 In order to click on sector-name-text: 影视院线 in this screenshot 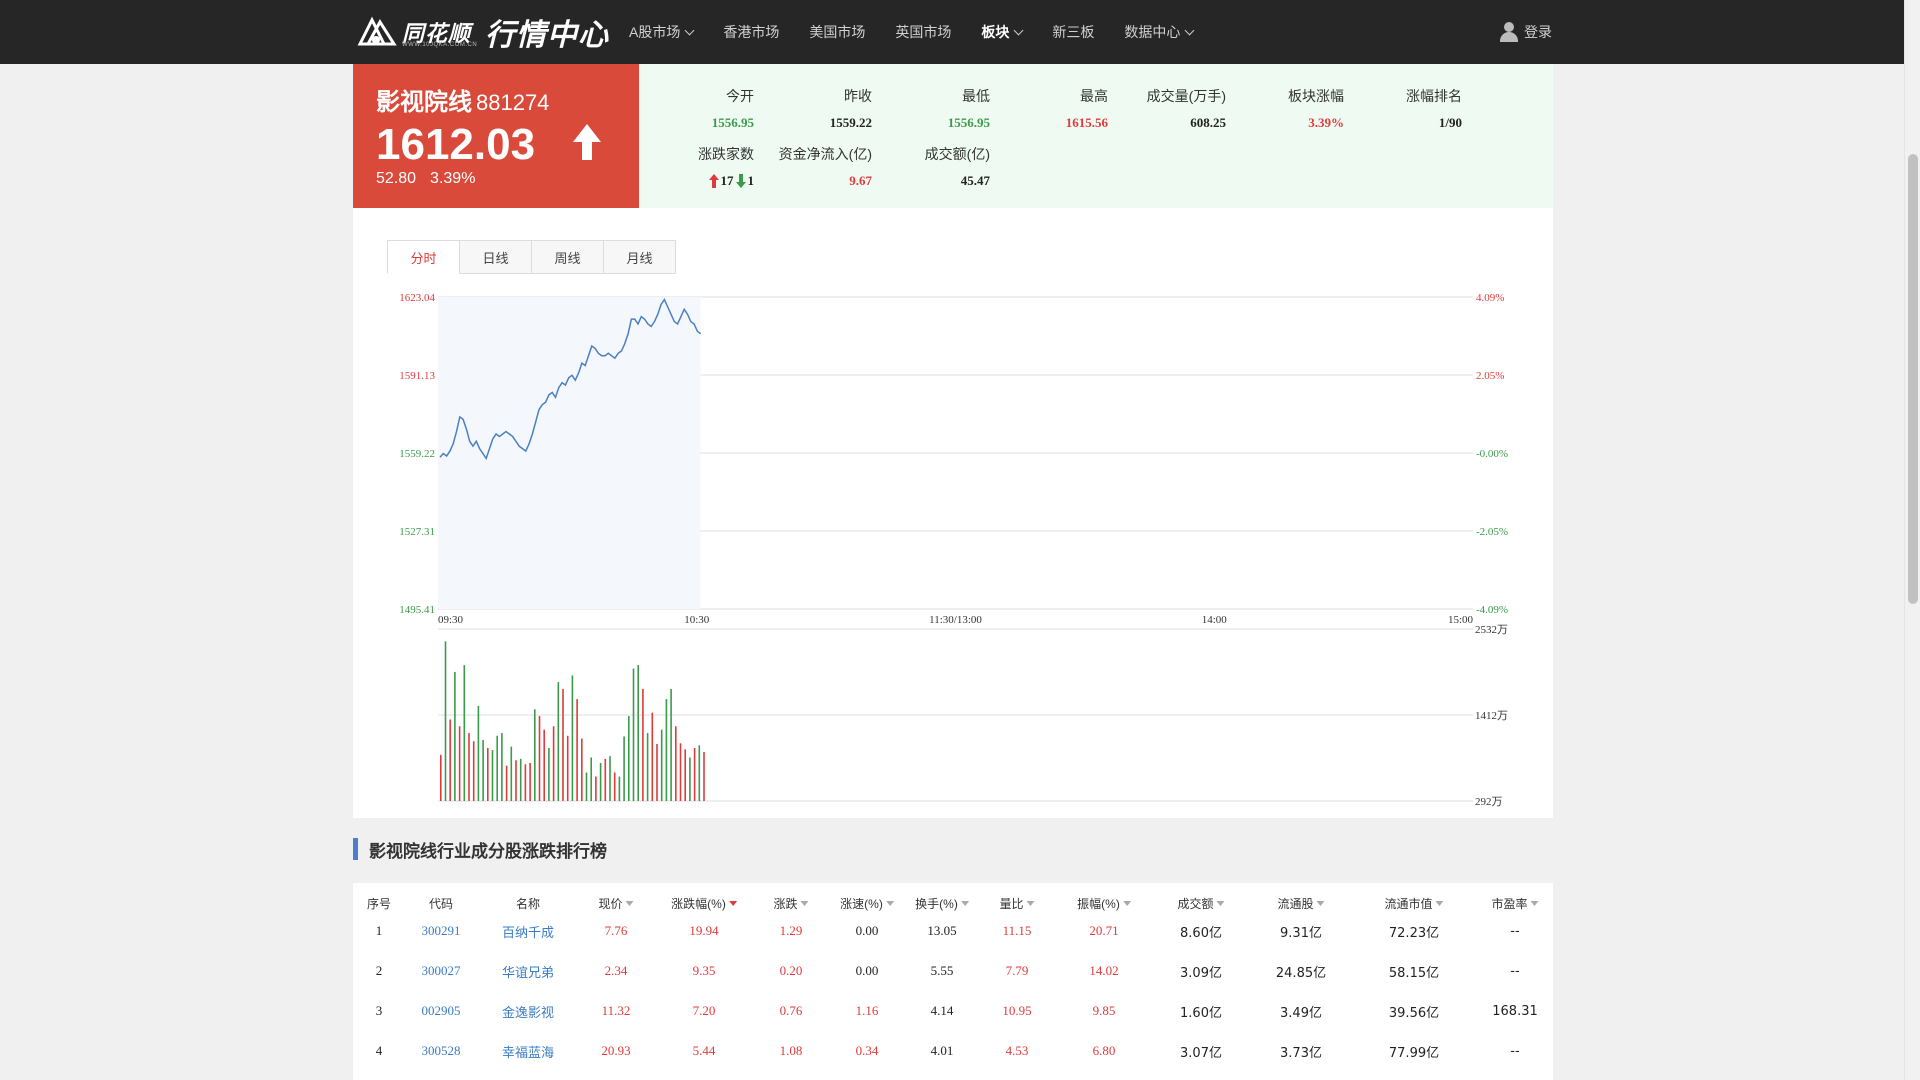, I will do `click(424, 102)`.